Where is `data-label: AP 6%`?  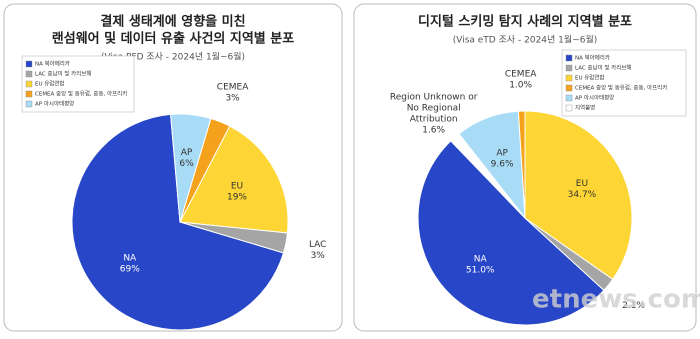
data-label: AP 6% is located at coordinates (186, 158).